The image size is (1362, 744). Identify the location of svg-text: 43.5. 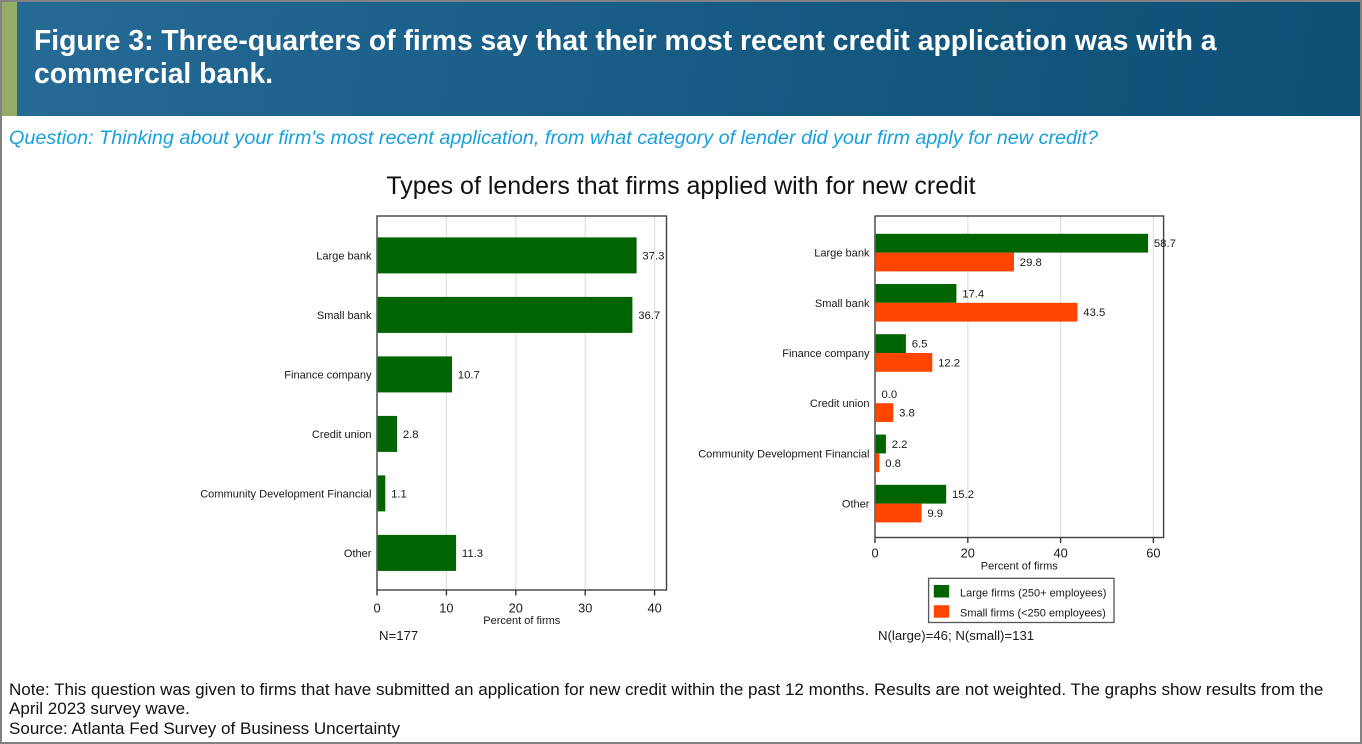
(1094, 313).